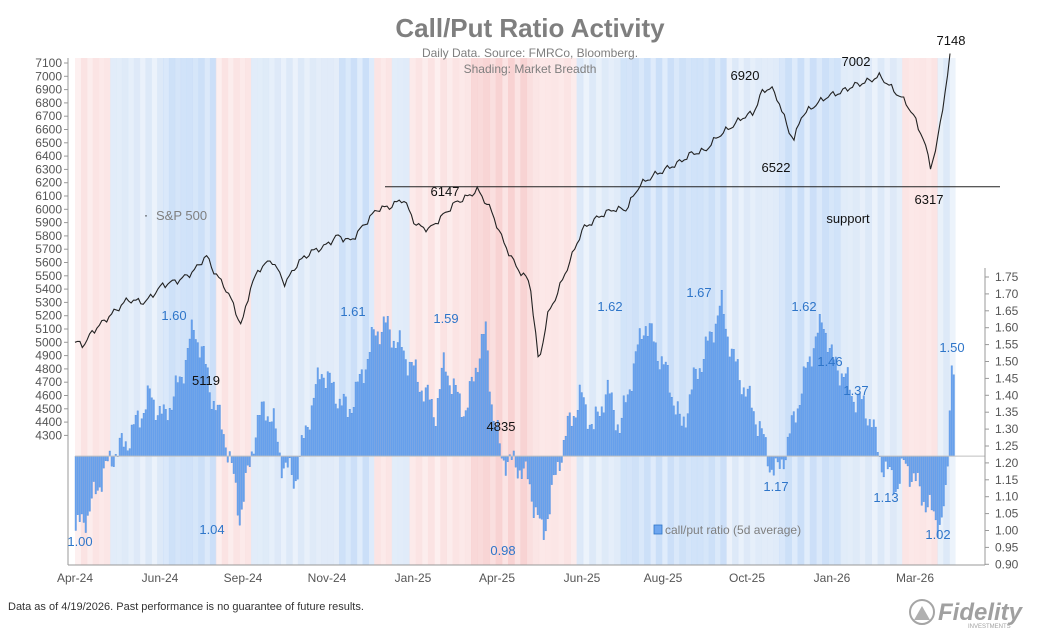  Describe the element at coordinates (243, 578) in the screenshot. I see `x-tick-label: Sep-24` at that location.